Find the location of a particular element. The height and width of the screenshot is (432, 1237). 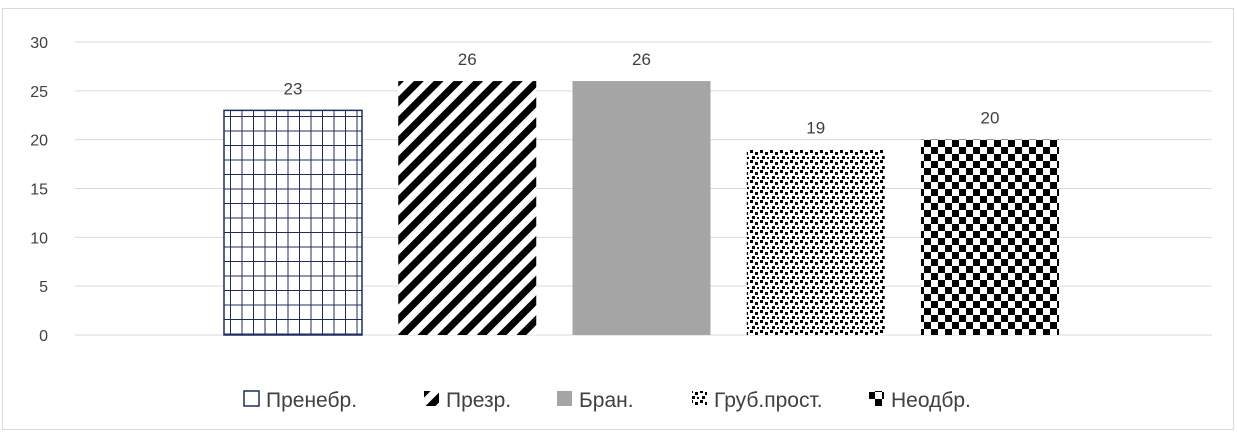

data-labels: 23 26 26 19 20 is located at coordinates (642, 93).